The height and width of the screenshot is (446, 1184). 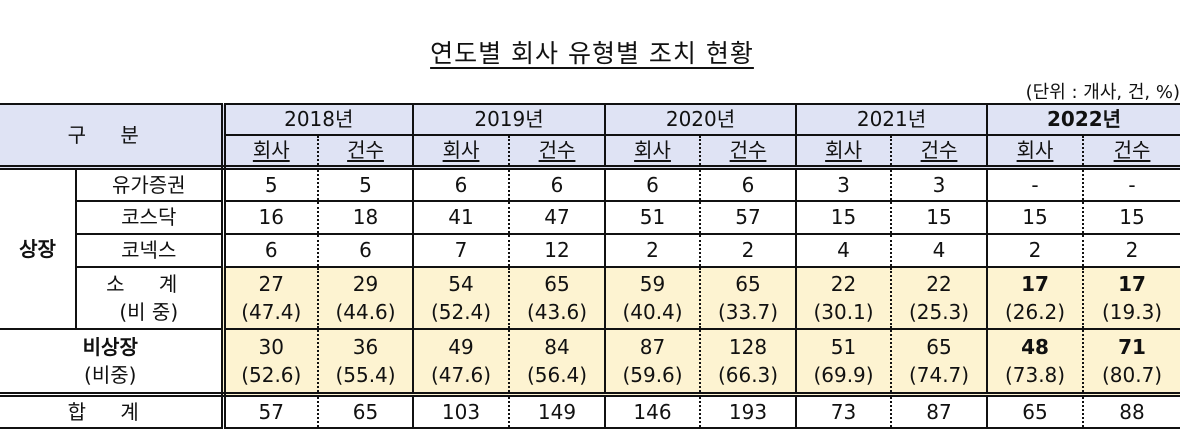 I want to click on ratio: (33.7), so click(x=748, y=312).